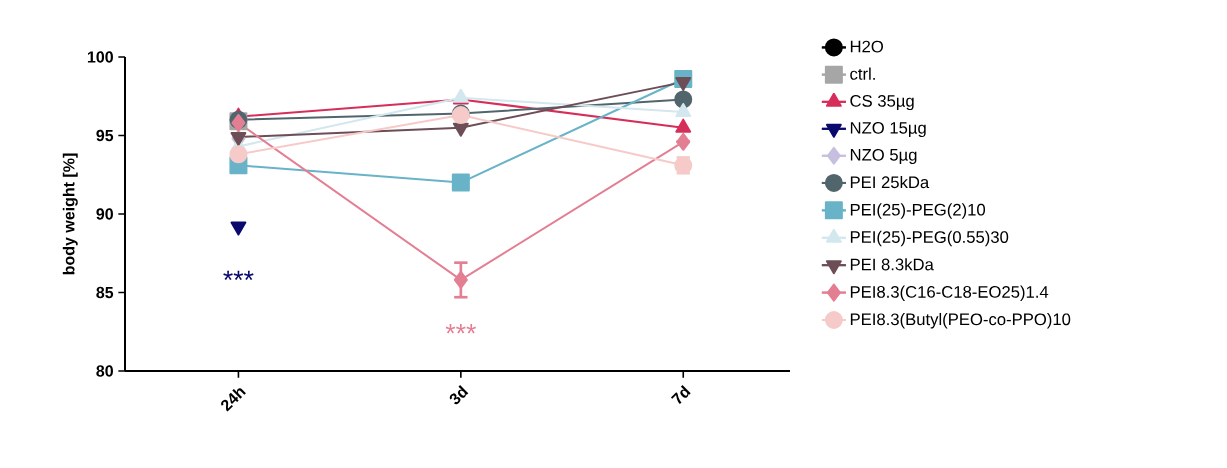 The width and height of the screenshot is (1227, 468). Describe the element at coordinates (70, 214) in the screenshot. I see `y-axis-title: body weight [%]` at that location.